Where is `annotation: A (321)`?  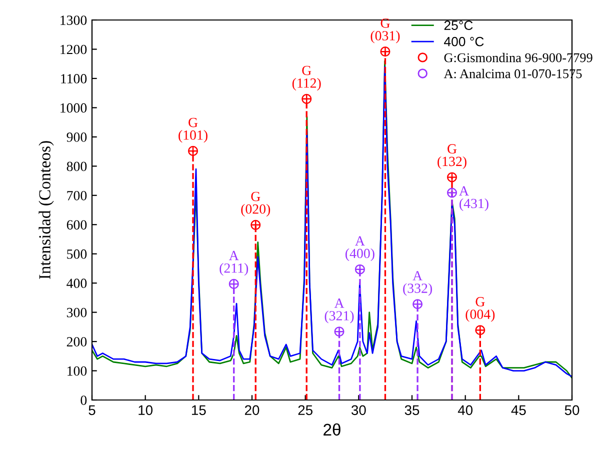
annotation: A (321) is located at coordinates (339, 311).